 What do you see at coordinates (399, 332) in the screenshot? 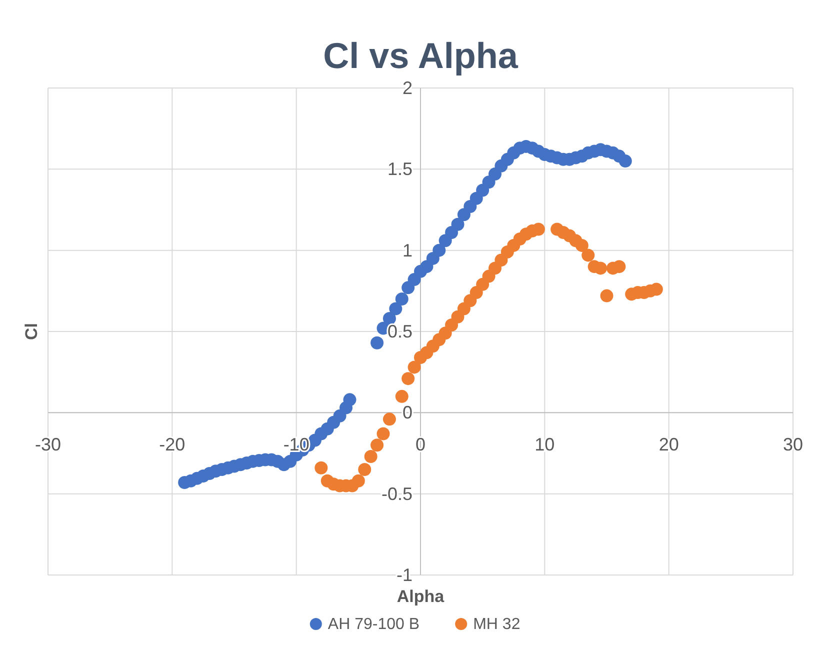
I see `y-tick-label: 0.5` at bounding box center [399, 332].